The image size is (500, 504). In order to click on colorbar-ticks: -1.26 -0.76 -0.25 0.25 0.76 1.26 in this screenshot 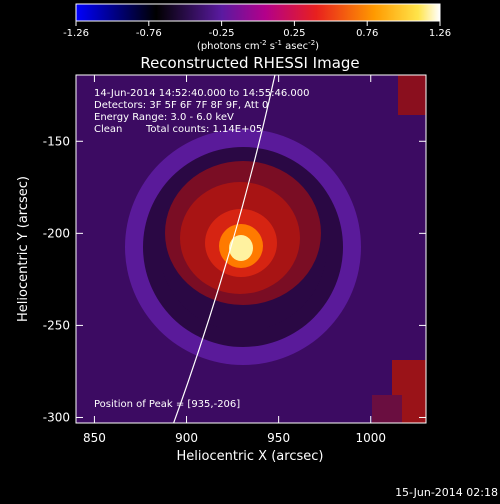, I will do `click(257, 30)`.